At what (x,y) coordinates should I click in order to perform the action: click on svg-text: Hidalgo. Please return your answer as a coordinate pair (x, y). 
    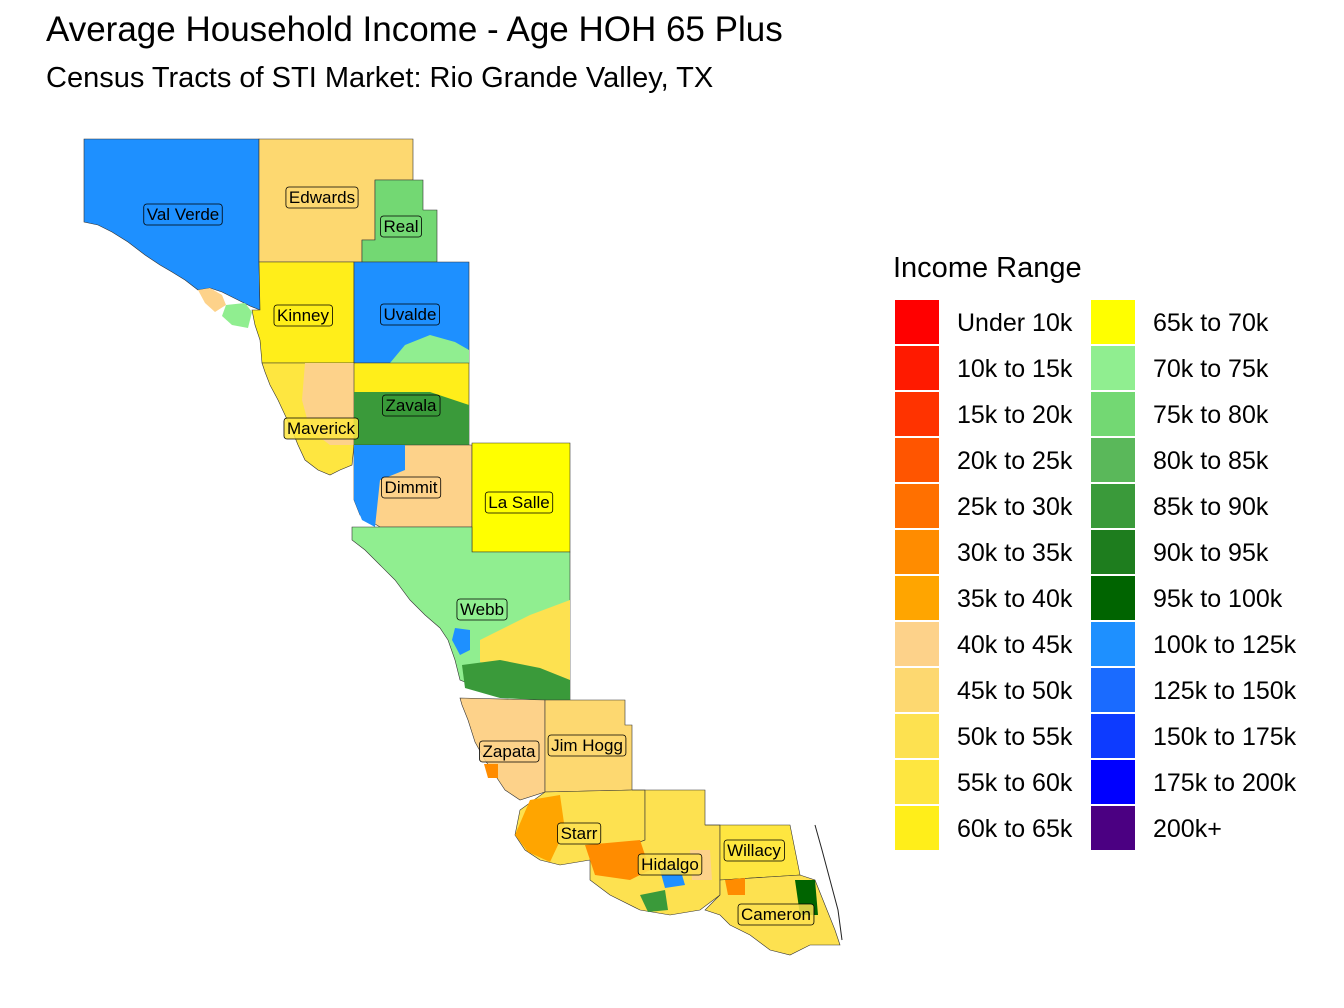
    Looking at the image, I should click on (670, 864).